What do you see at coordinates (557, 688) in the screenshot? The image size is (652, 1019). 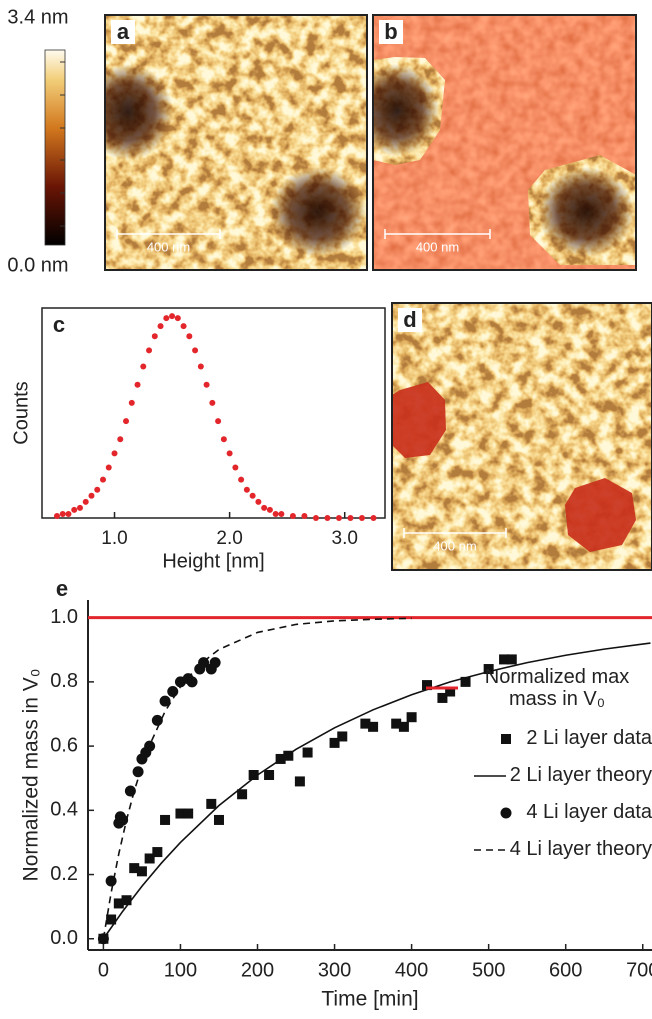 I see `legend-label: Normalized max mass in V₀` at bounding box center [557, 688].